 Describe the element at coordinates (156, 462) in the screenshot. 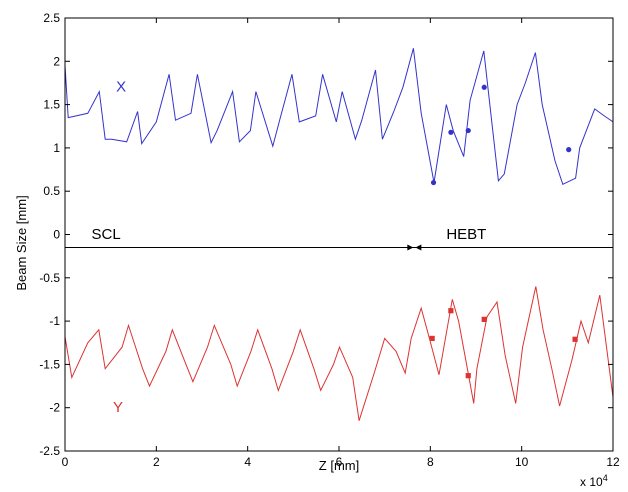

I see `x-tick-label-1: 2` at that location.